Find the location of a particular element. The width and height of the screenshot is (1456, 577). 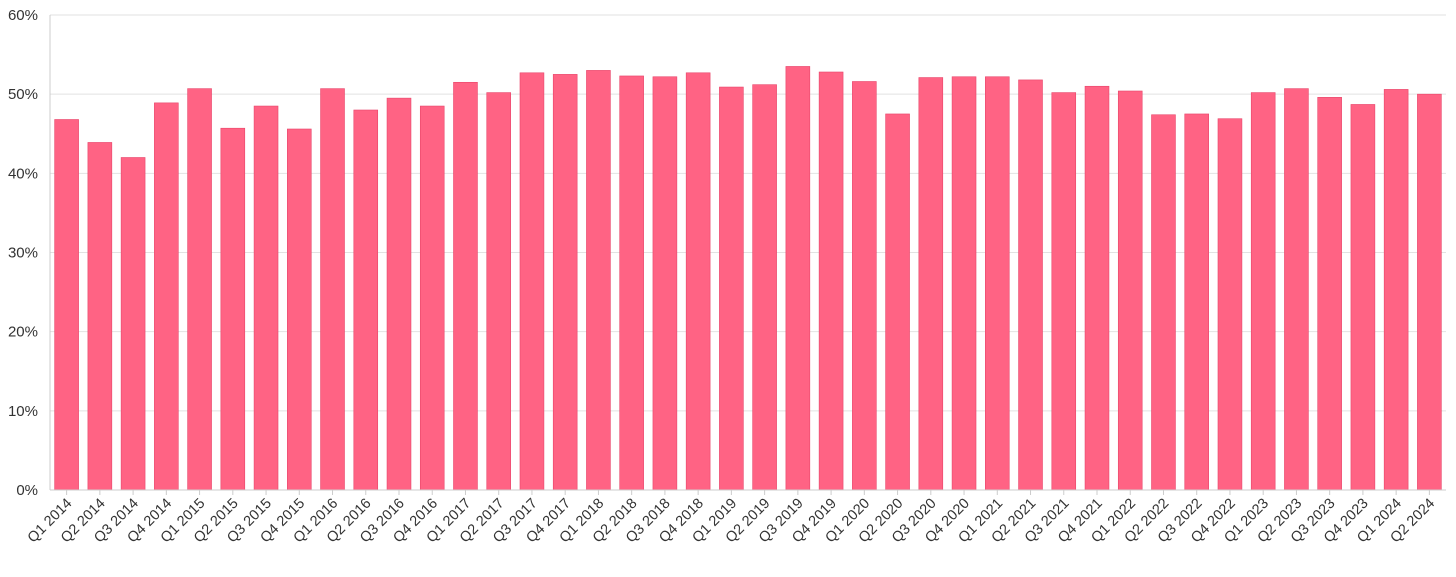

y-tick-label: 30% is located at coordinates (23, 253).